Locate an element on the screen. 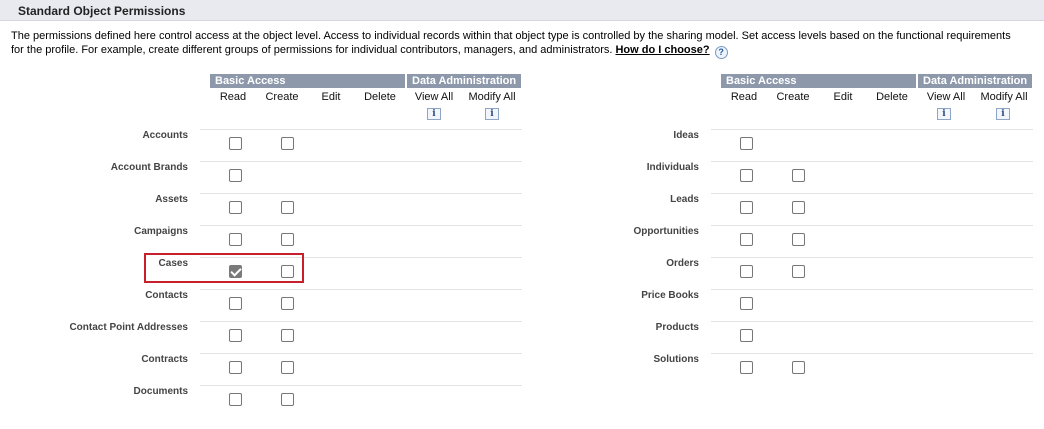  price-books-read-checkbox is located at coordinates (746, 303).